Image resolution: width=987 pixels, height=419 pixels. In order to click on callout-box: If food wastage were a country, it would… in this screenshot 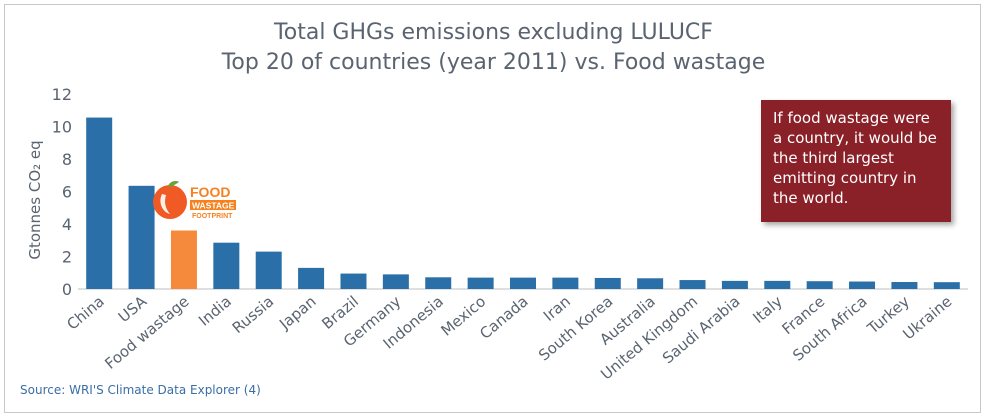, I will do `click(856, 161)`.